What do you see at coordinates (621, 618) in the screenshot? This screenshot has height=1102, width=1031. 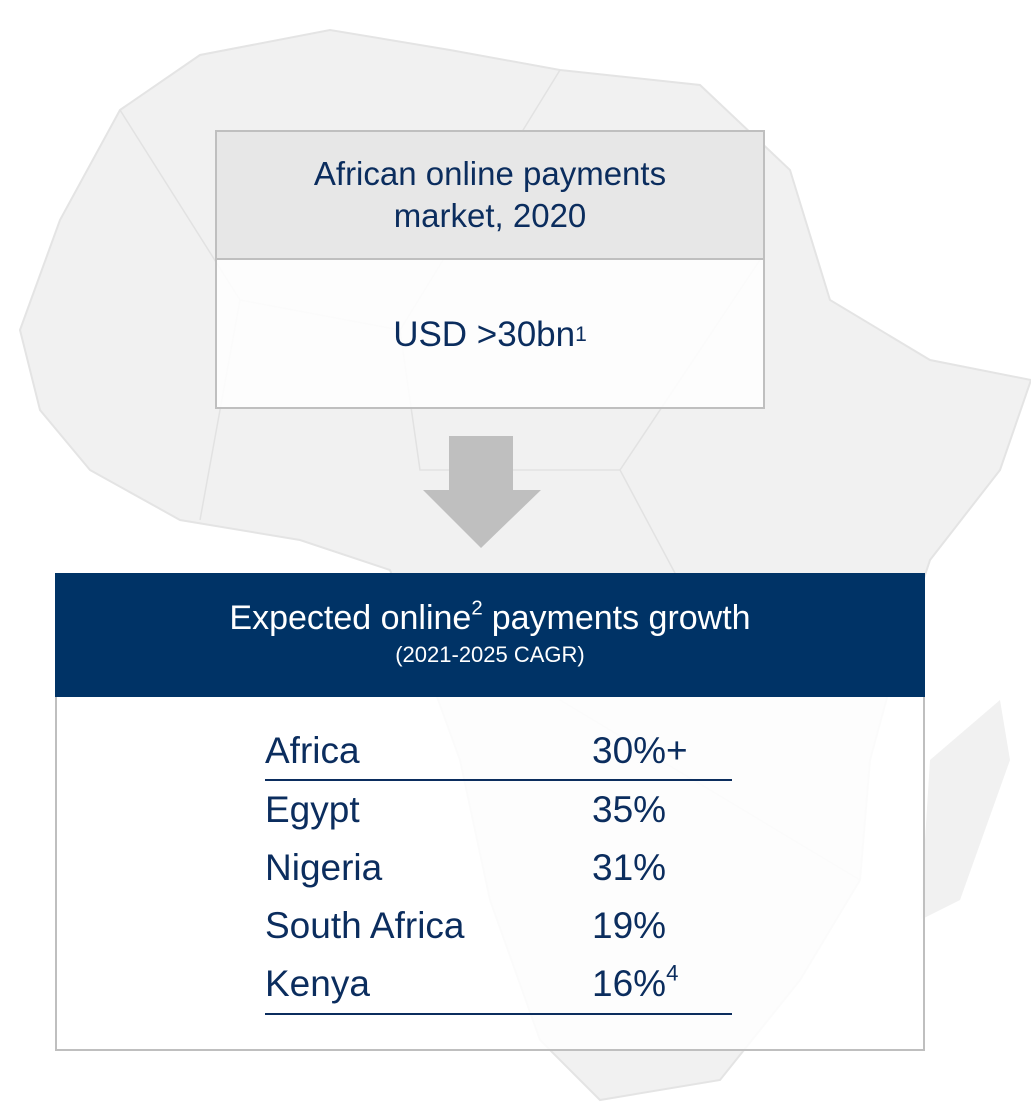 I see `title-text: payments growth` at bounding box center [621, 618].